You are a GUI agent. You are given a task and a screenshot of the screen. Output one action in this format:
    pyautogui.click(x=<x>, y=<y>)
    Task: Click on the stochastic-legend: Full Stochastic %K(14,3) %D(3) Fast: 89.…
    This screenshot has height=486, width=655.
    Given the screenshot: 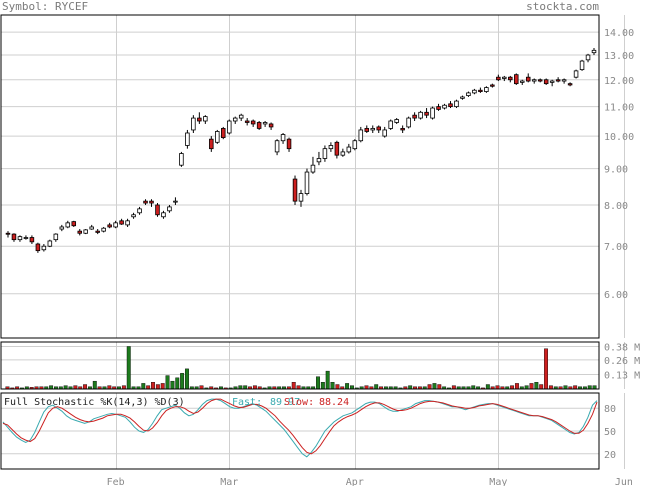 What is the action you would take?
    pyautogui.click(x=176, y=402)
    